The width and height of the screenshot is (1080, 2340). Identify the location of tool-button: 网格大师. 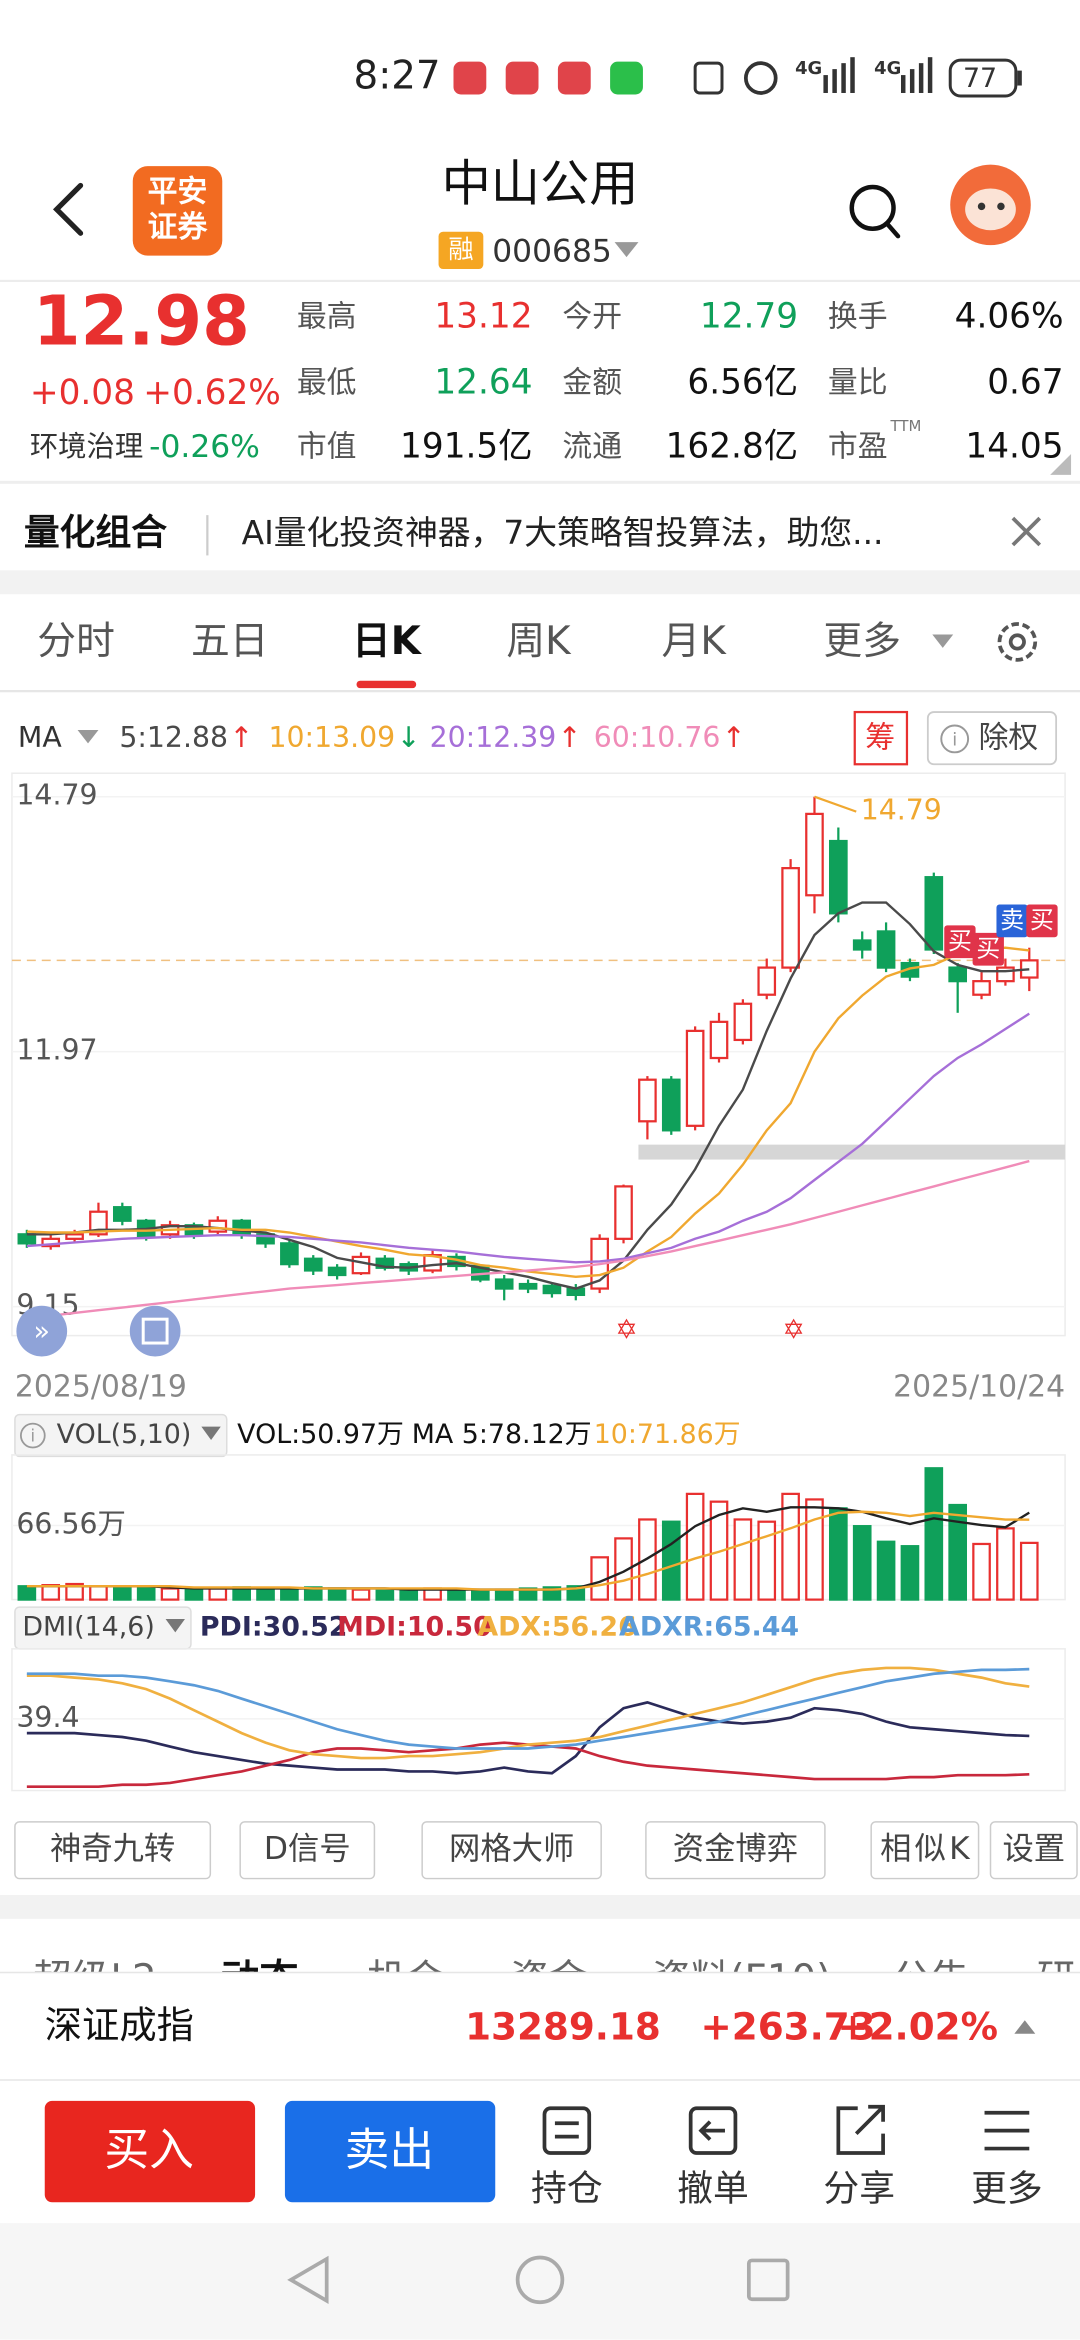
(511, 1849).